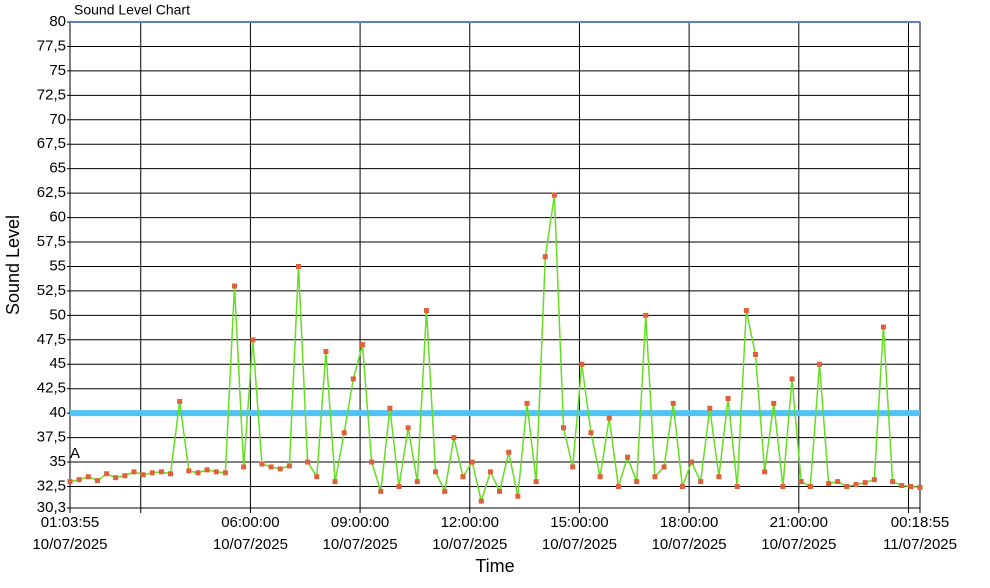 Image resolution: width=990 pixels, height=588 pixels. What do you see at coordinates (57, 70) in the screenshot?
I see `y-tick-label: 75` at bounding box center [57, 70].